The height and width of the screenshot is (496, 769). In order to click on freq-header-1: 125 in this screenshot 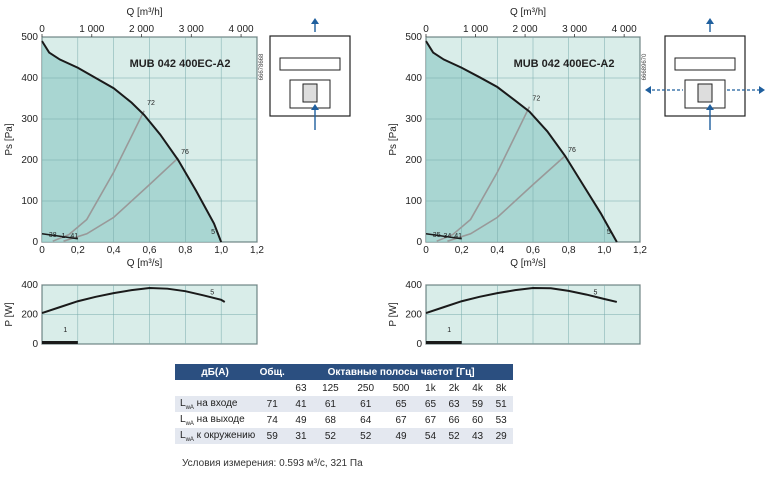, I will do `click(330, 388)`.